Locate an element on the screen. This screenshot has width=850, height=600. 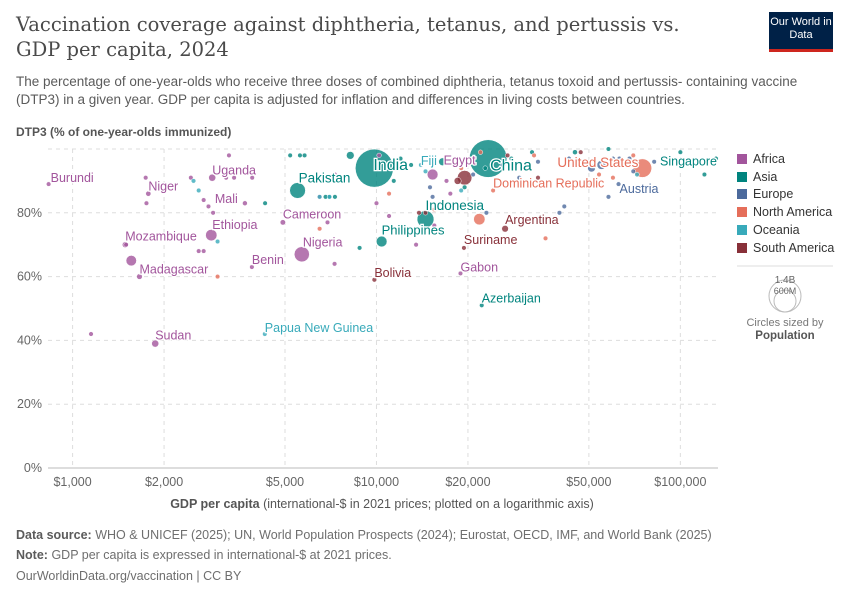
point-label: India is located at coordinates (390, 165).